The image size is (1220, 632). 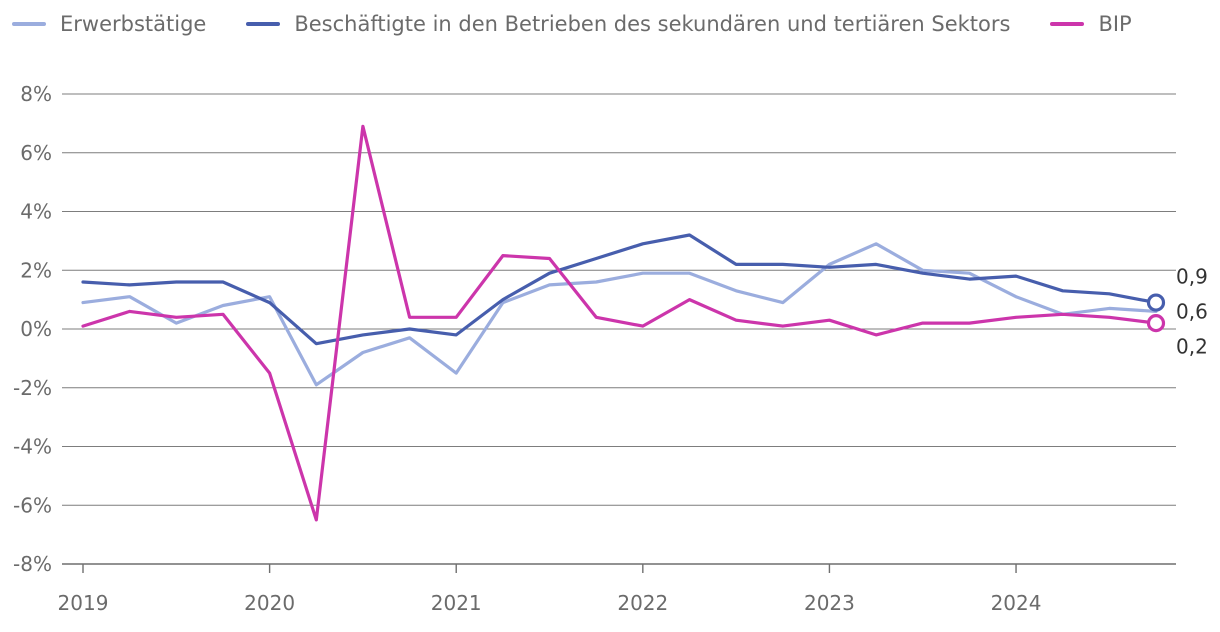 I want to click on y-tick-label: -2%, so click(x=32, y=388).